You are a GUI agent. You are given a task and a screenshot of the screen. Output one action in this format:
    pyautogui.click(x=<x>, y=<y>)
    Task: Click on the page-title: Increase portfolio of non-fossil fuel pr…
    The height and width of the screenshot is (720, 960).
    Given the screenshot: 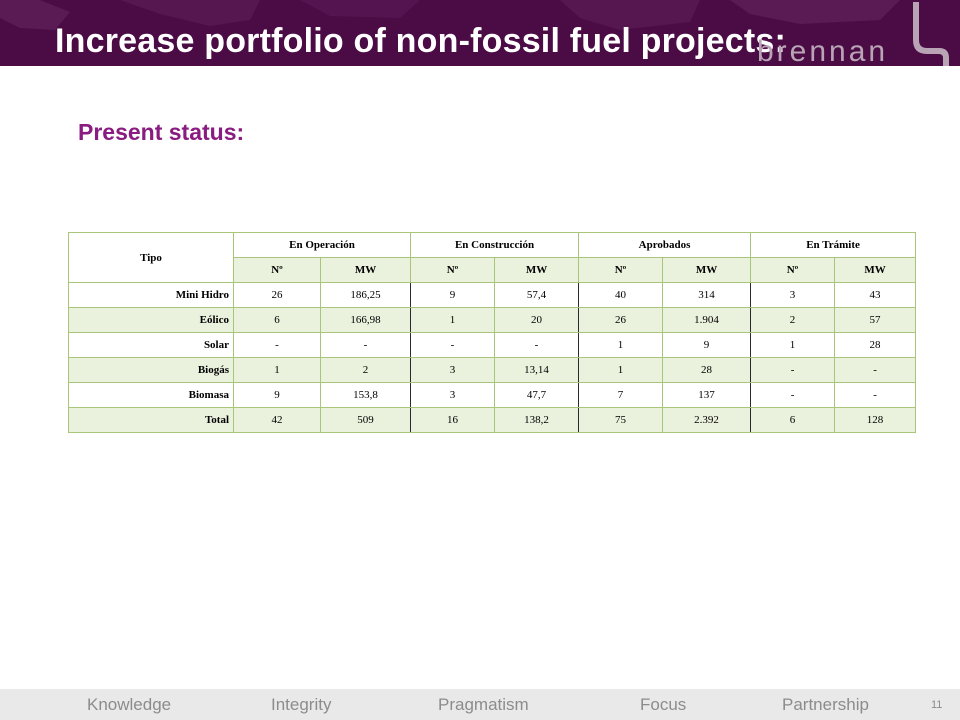 What is the action you would take?
    pyautogui.click(x=421, y=41)
    